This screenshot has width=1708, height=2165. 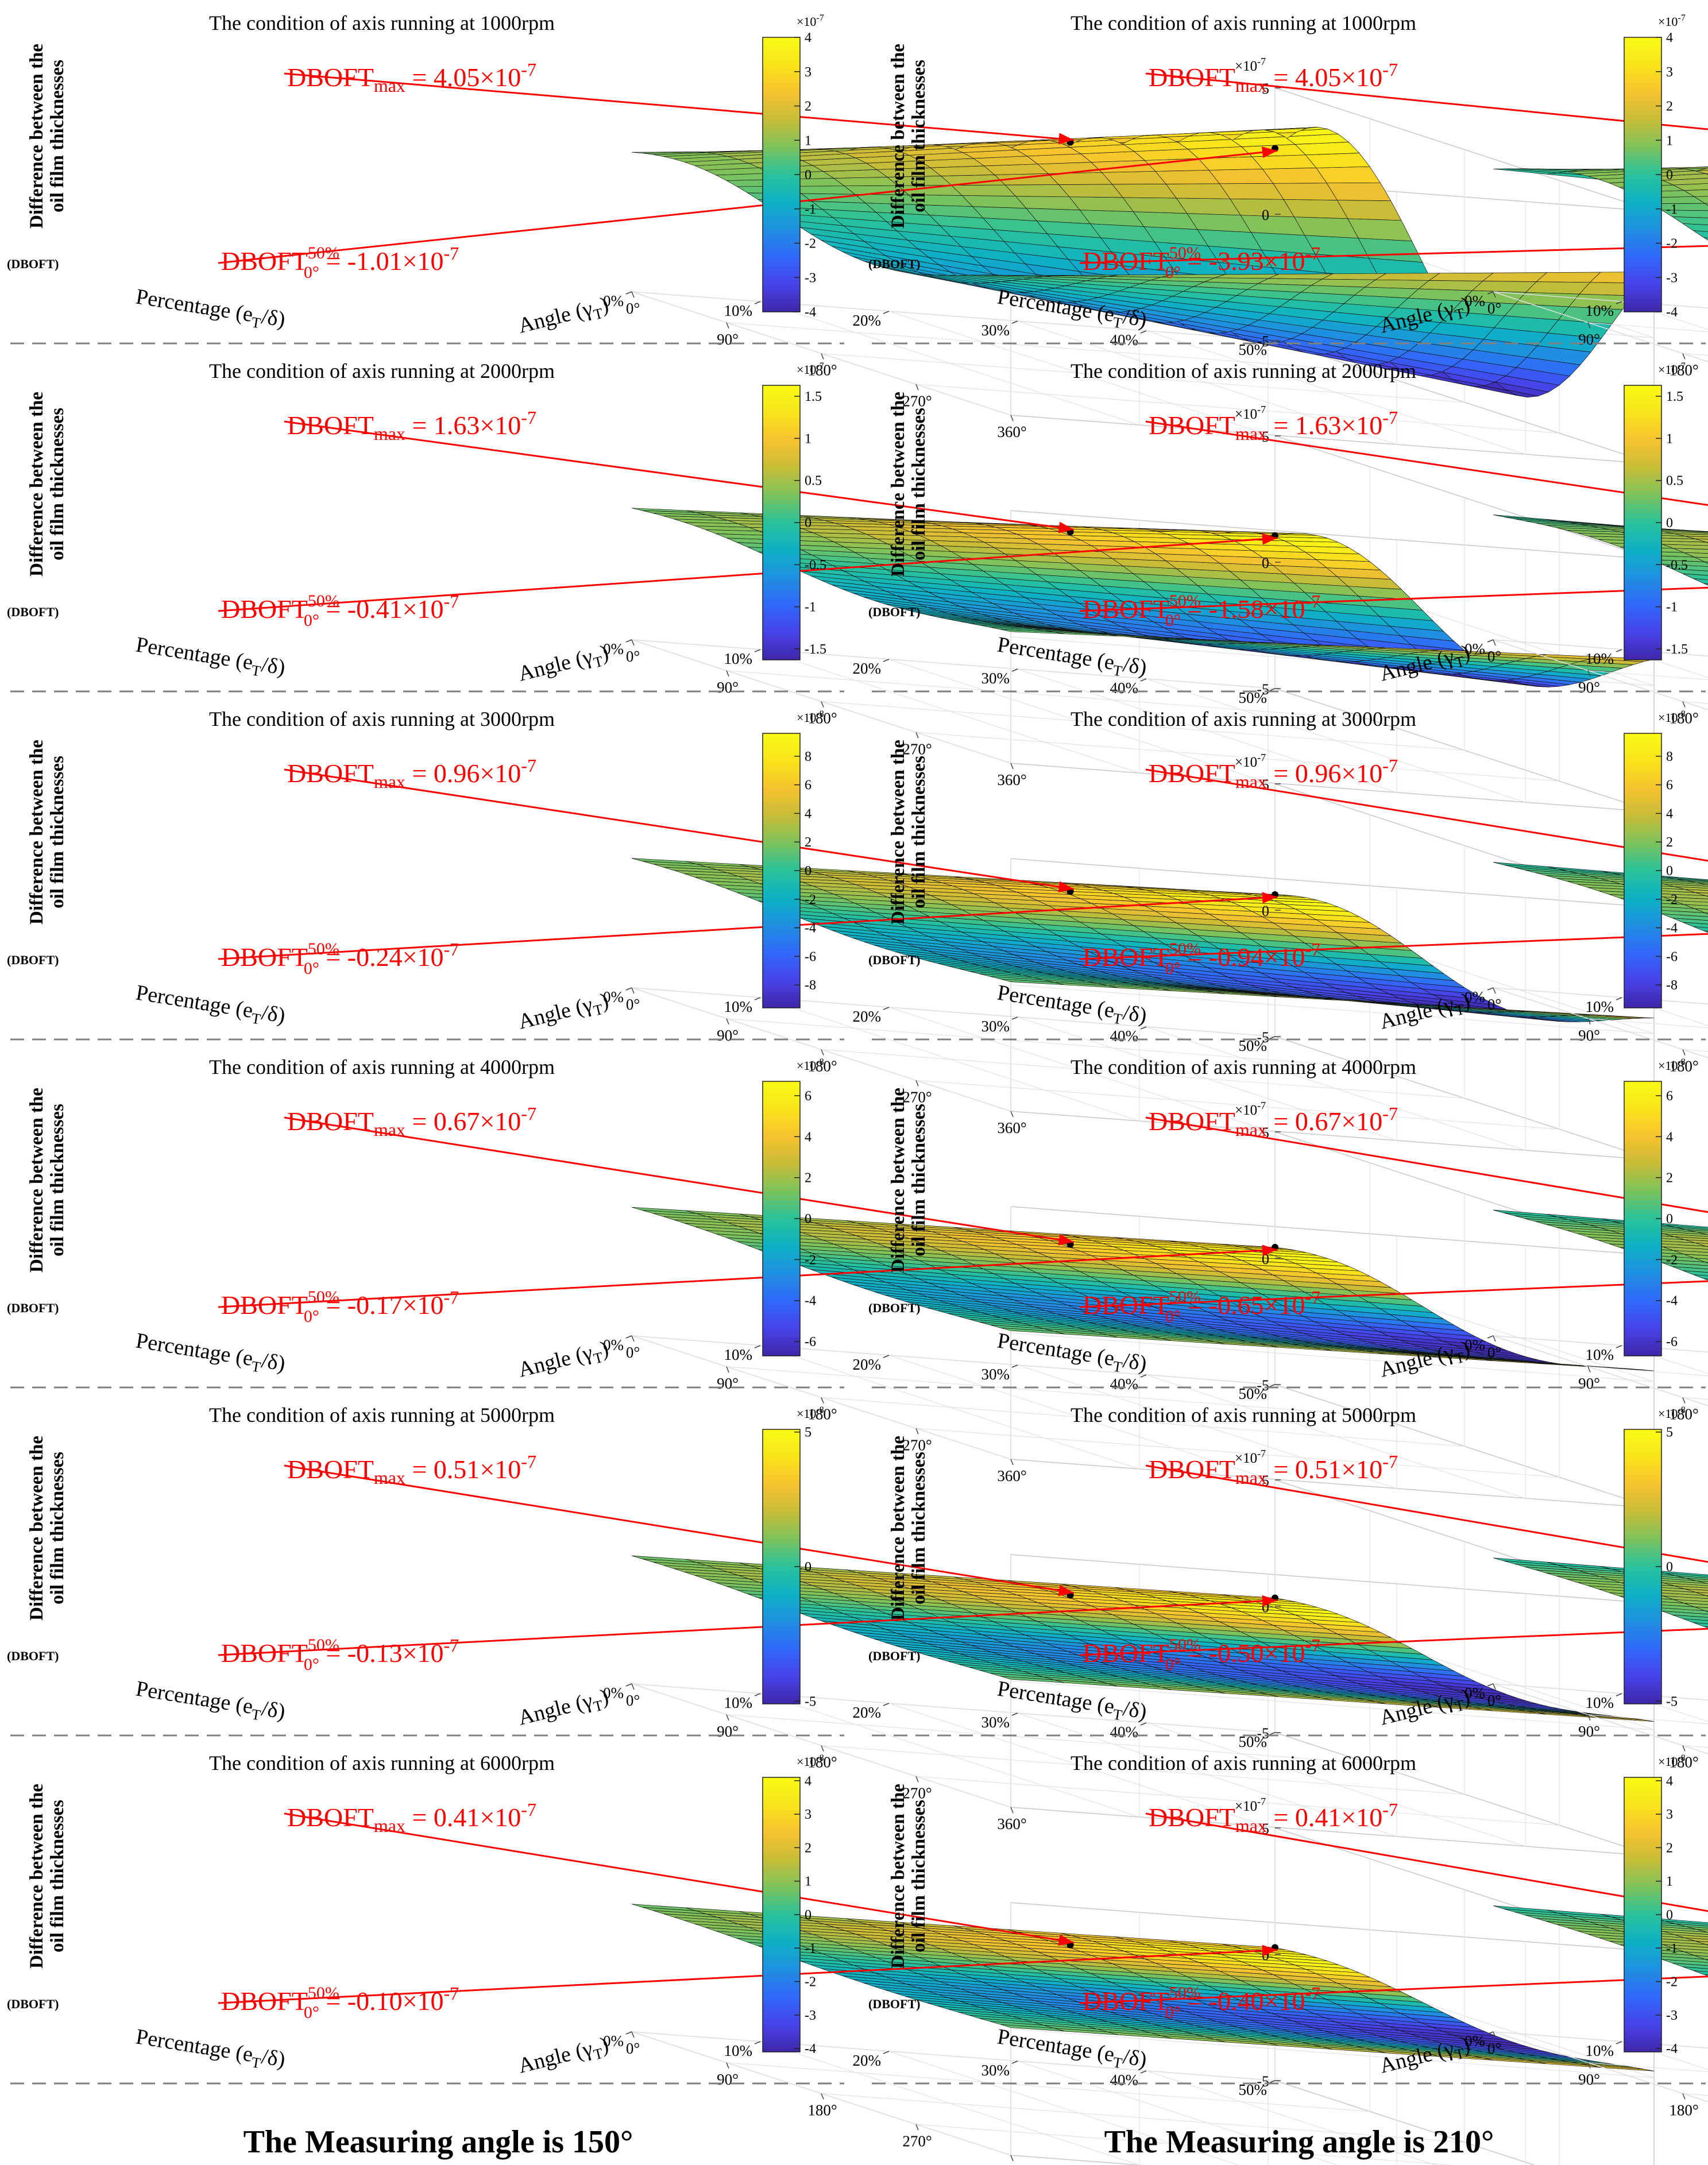 What do you see at coordinates (808, 757) in the screenshot?
I see `colorbar-tick-label: 8` at bounding box center [808, 757].